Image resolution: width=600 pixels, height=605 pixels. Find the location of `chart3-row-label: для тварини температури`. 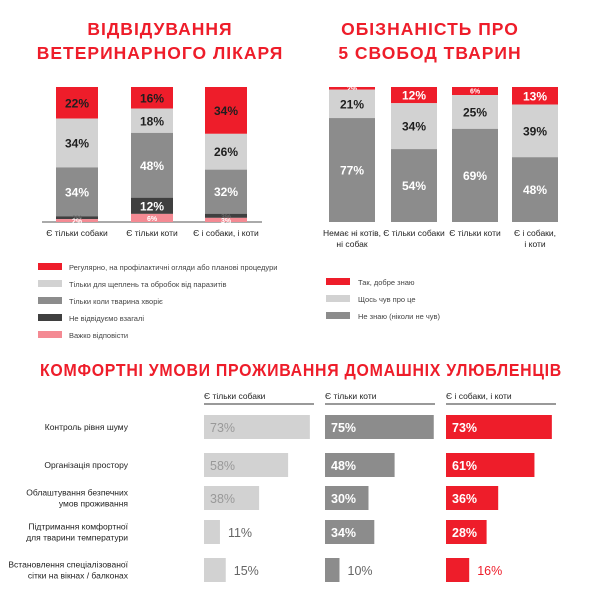

chart3-row-label: для тварини температури is located at coordinates (77, 538).